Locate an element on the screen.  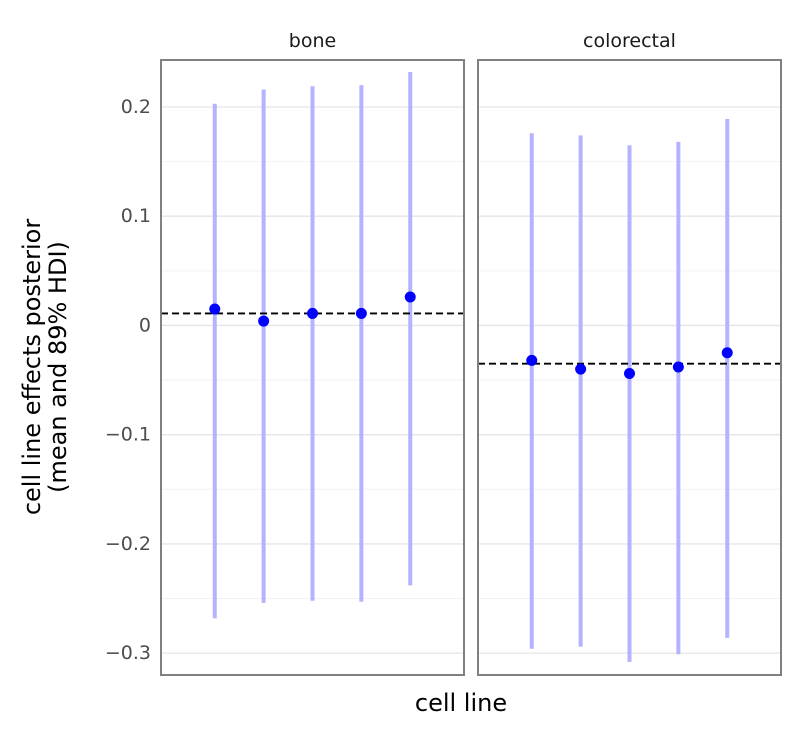
y-tick-label: −0.2 is located at coordinates (128, 544).